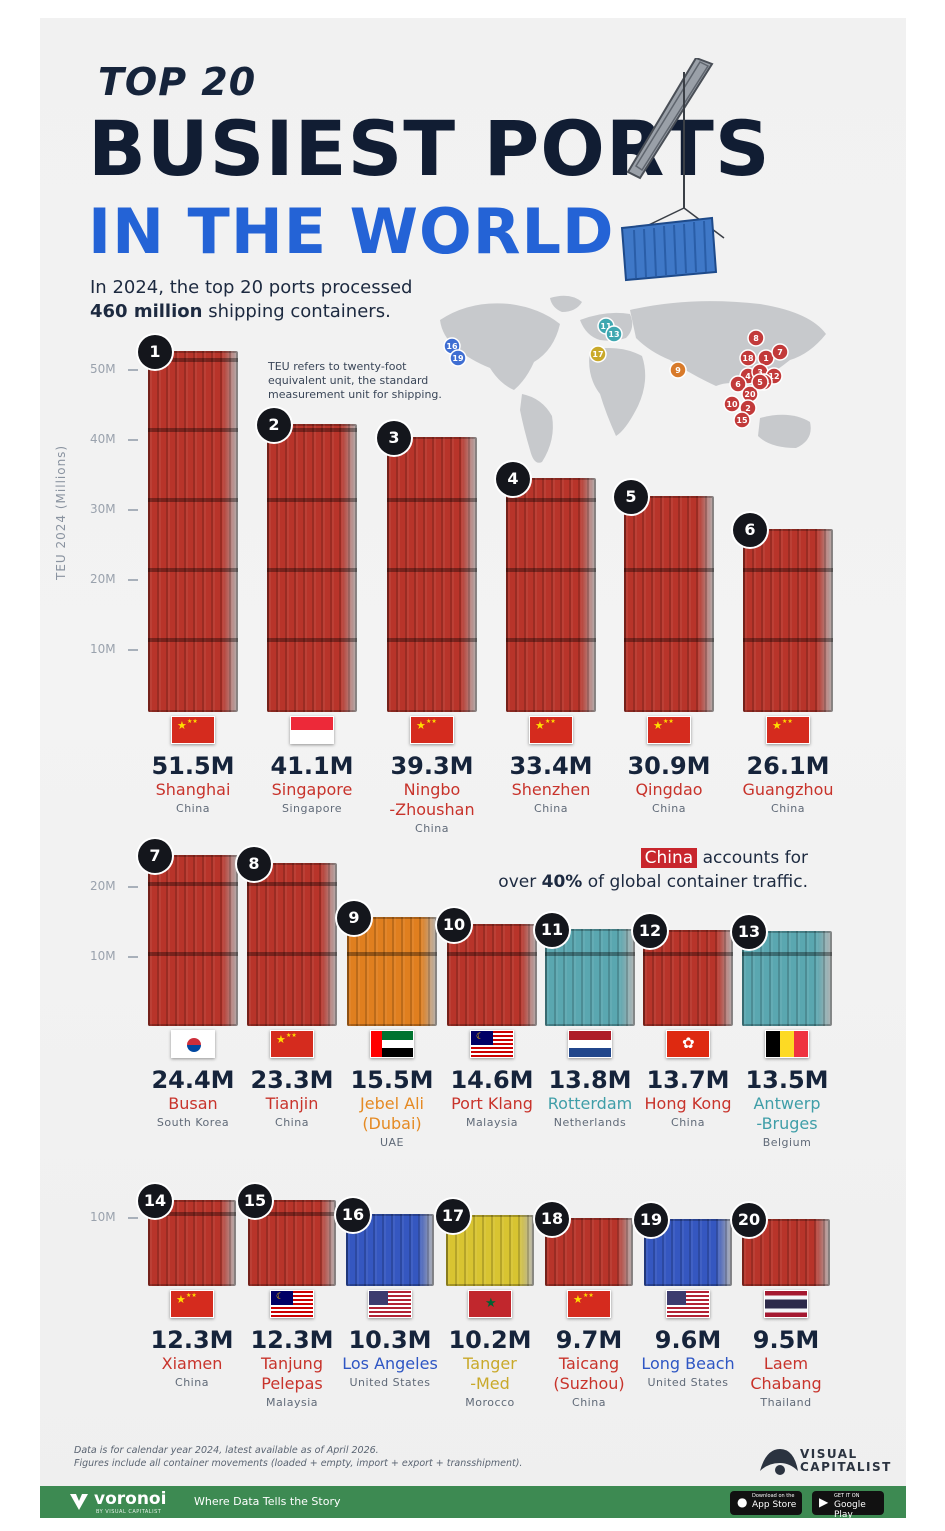 Image resolution: width=945 pixels, height=1531 pixels. Describe the element at coordinates (688, 1103) in the screenshot. I see `port-name-line: Hong Kong` at that location.